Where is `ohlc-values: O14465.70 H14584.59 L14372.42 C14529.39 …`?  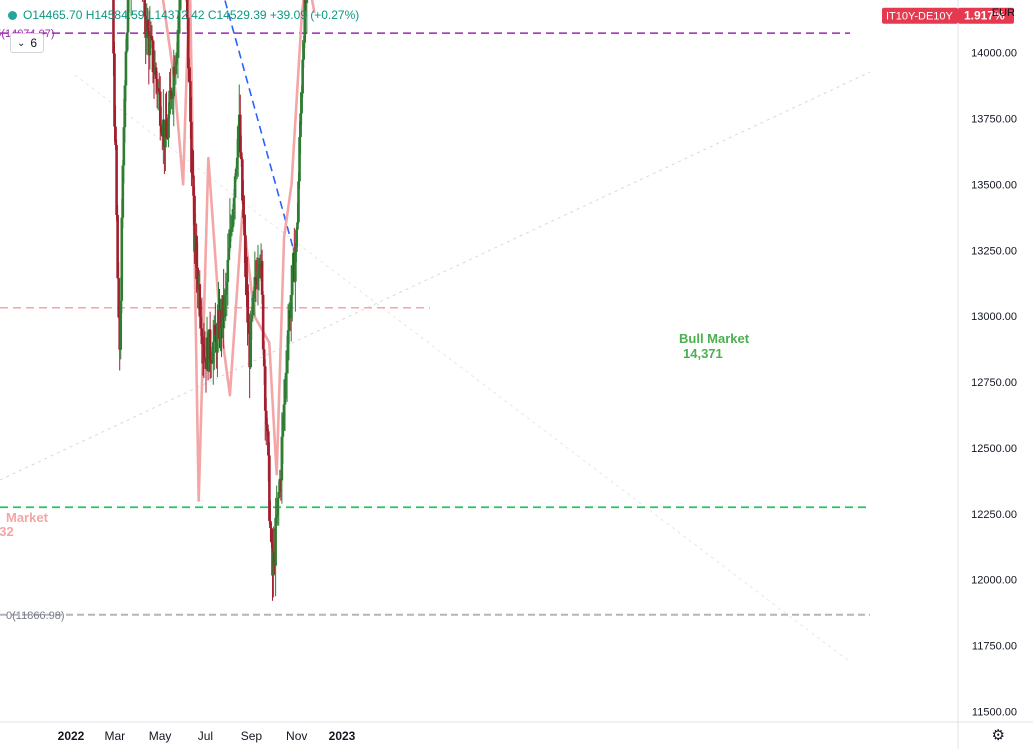
ohlc-values: O14465.70 H14584.59 L14372.42 C14529.39 … is located at coordinates (191, 15).